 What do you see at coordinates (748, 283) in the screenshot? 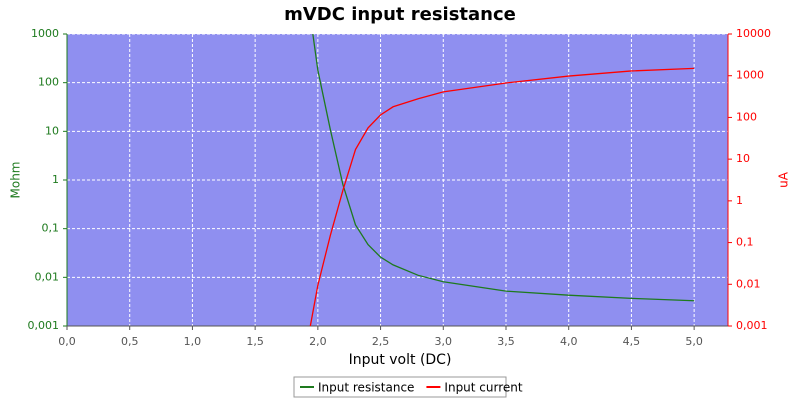
I see `y2-tick-label: 0,01` at bounding box center [748, 283].